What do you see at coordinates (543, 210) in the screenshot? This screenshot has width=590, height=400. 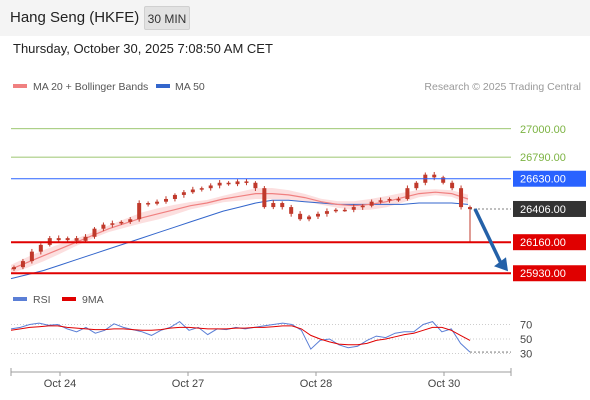 I see `level-26406-00-label: 26406.00` at bounding box center [543, 210].